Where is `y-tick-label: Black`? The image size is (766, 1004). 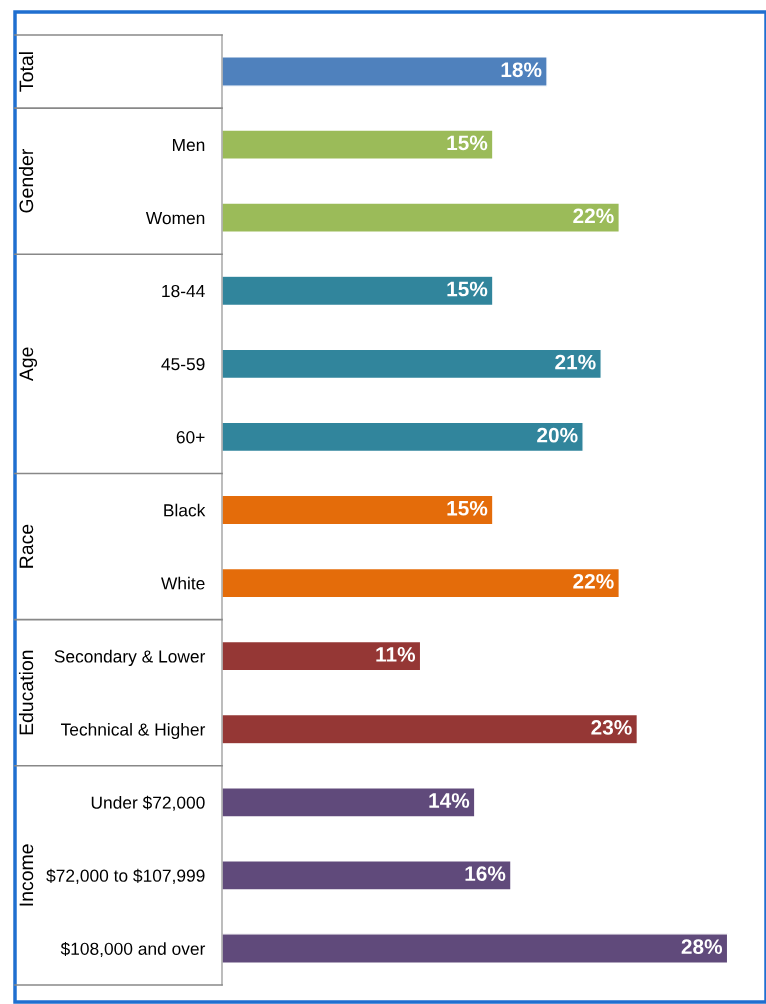 y-tick-label: Black is located at coordinates (185, 510).